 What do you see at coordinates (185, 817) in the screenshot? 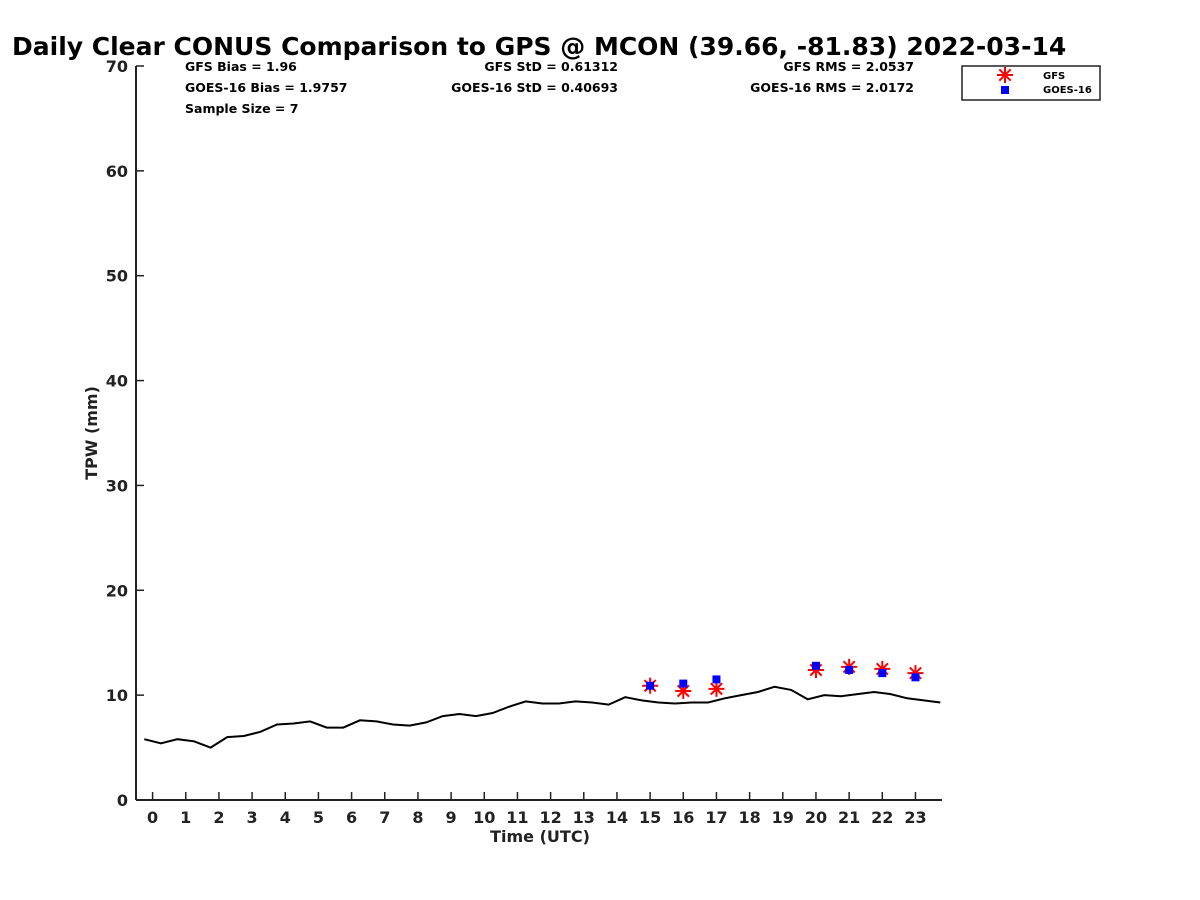
I see `x-tick-label: 1` at bounding box center [185, 817].